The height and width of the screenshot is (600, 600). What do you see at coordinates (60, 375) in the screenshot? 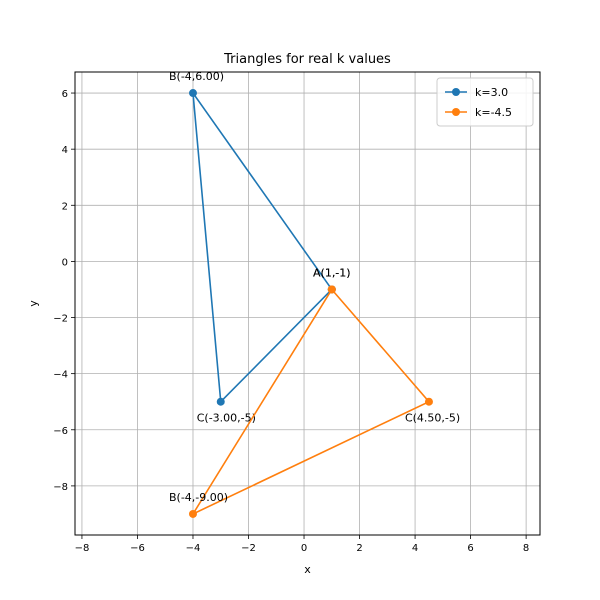
I see `y-tick-label: −4` at bounding box center [60, 375].